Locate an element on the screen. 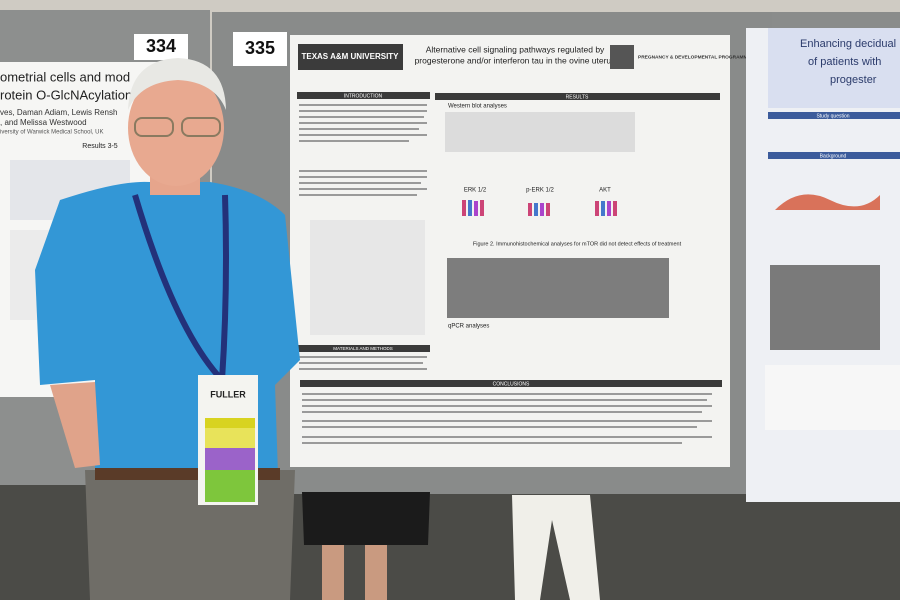 This screenshot has height=600, width=900. subhead: Western blot analyses is located at coordinates (477, 107).